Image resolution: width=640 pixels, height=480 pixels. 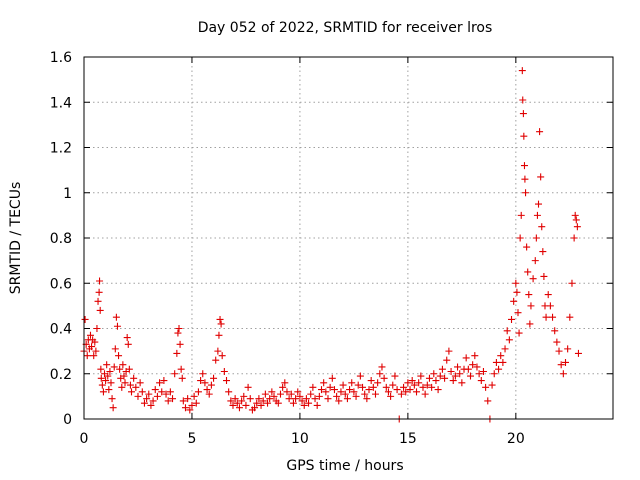 What do you see at coordinates (67, 420) in the screenshot?
I see `y-tick-label: 0` at bounding box center [67, 420].